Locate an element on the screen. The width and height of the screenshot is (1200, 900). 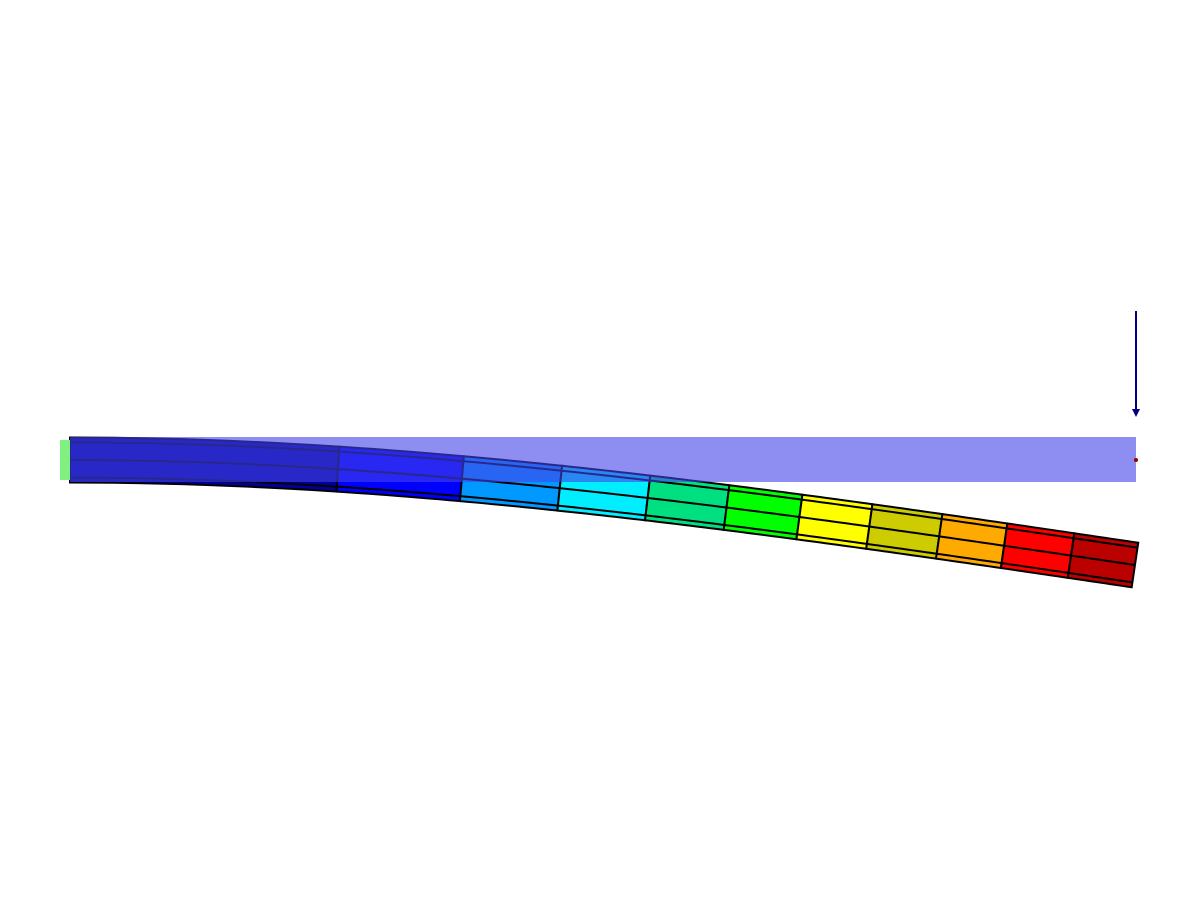
load-point-marker is located at coordinates (1136, 460).